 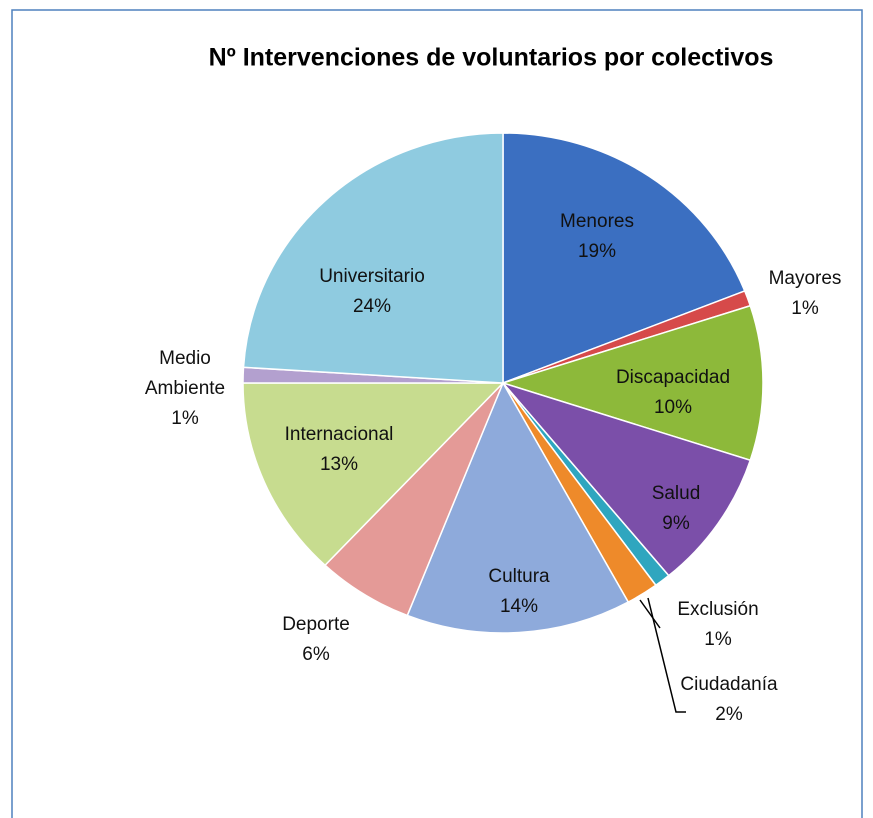 What do you see at coordinates (805, 278) in the screenshot?
I see `slice-name: Mayores` at bounding box center [805, 278].